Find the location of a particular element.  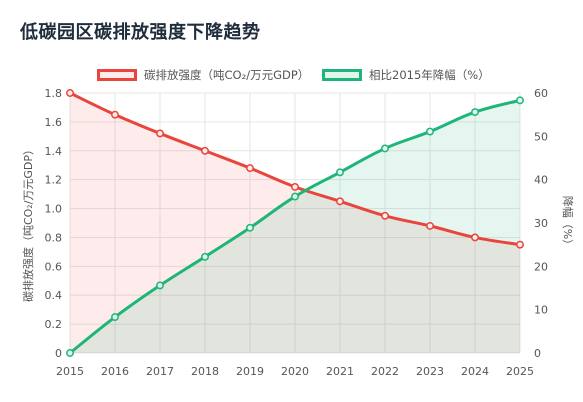

y-left-tick-label: 1.4 is located at coordinates (54, 151).